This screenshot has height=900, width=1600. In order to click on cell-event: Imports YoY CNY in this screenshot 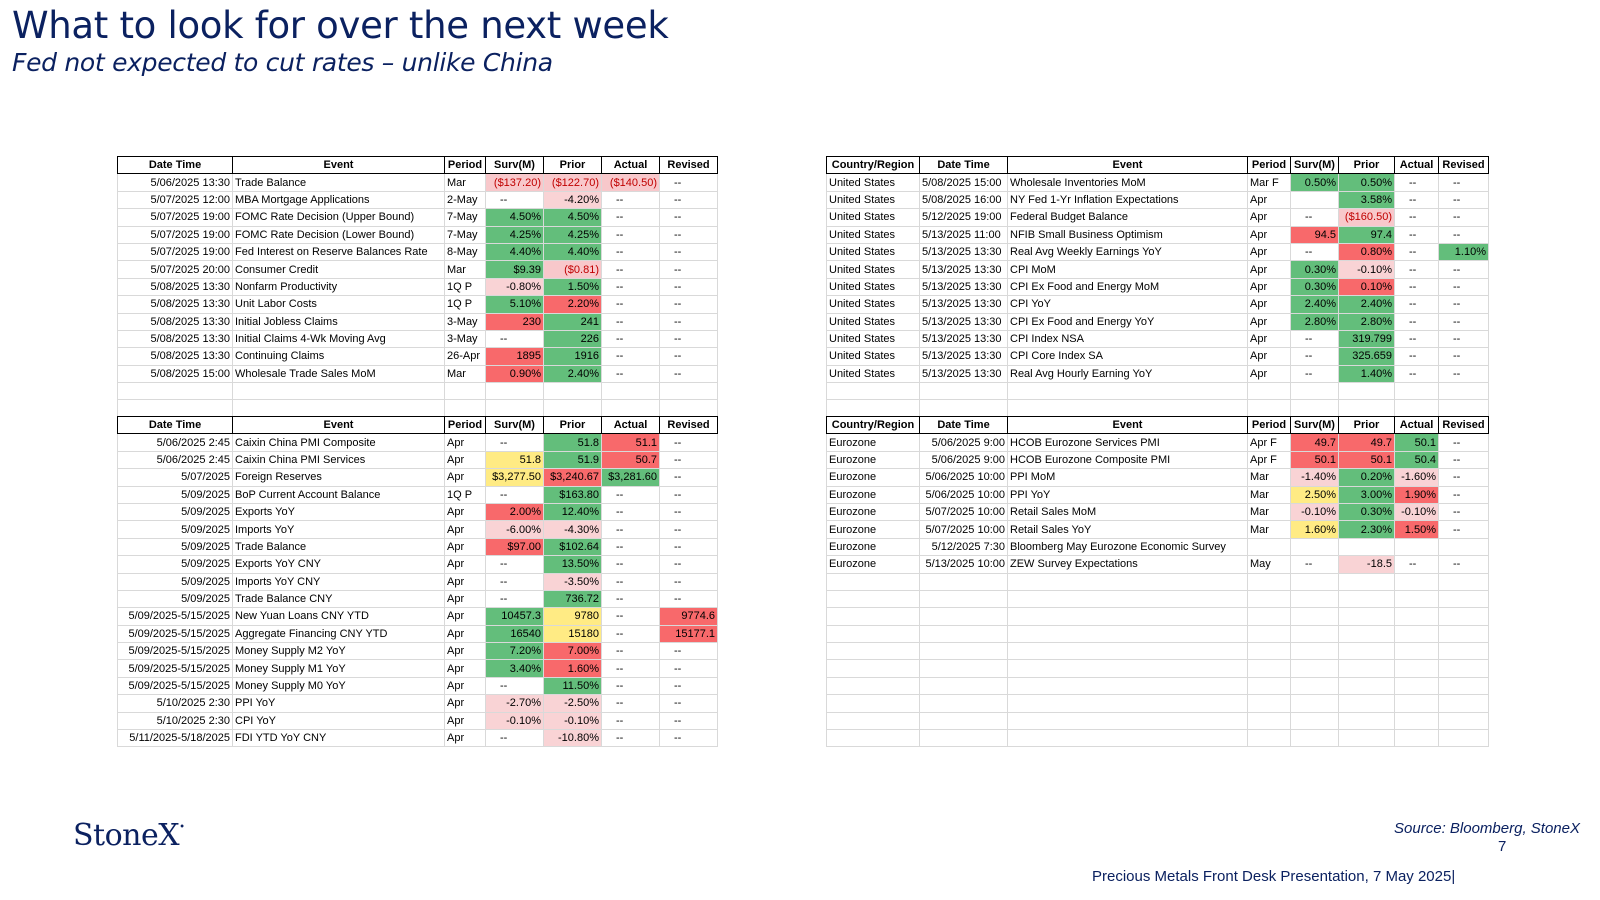, I will do `click(338, 581)`.